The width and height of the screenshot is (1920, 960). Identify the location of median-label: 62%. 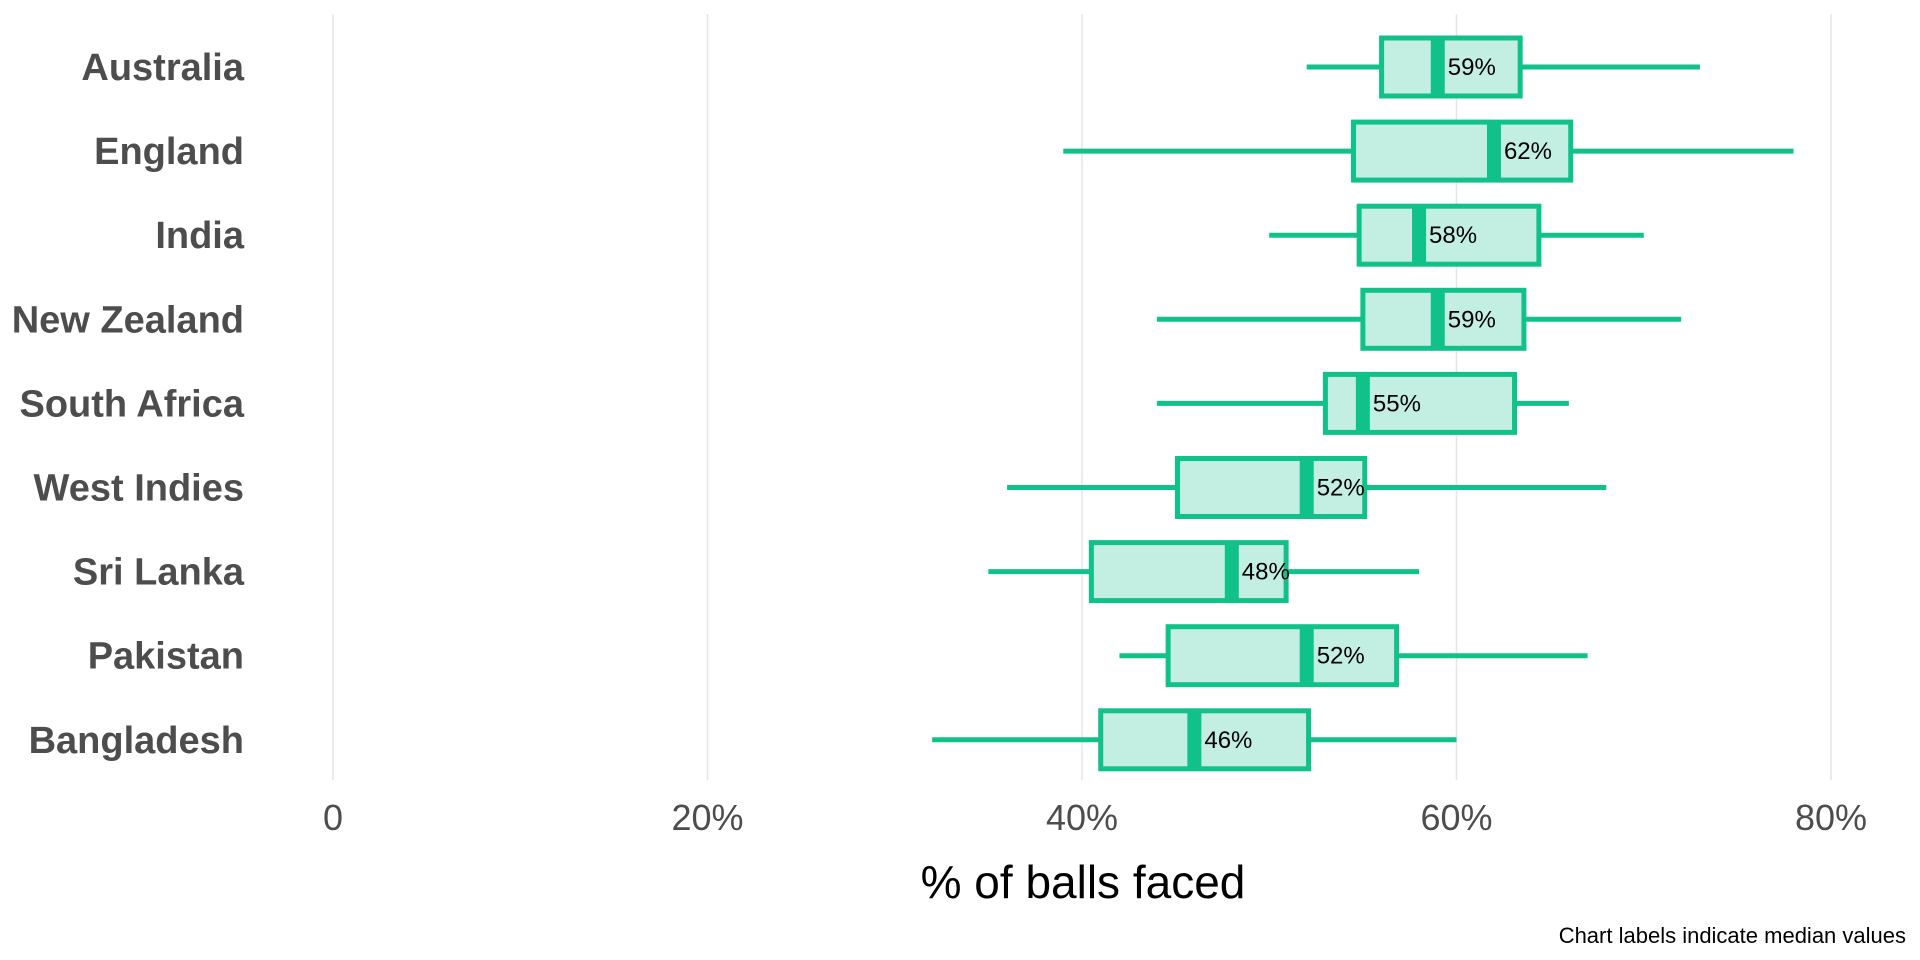
(1528, 151).